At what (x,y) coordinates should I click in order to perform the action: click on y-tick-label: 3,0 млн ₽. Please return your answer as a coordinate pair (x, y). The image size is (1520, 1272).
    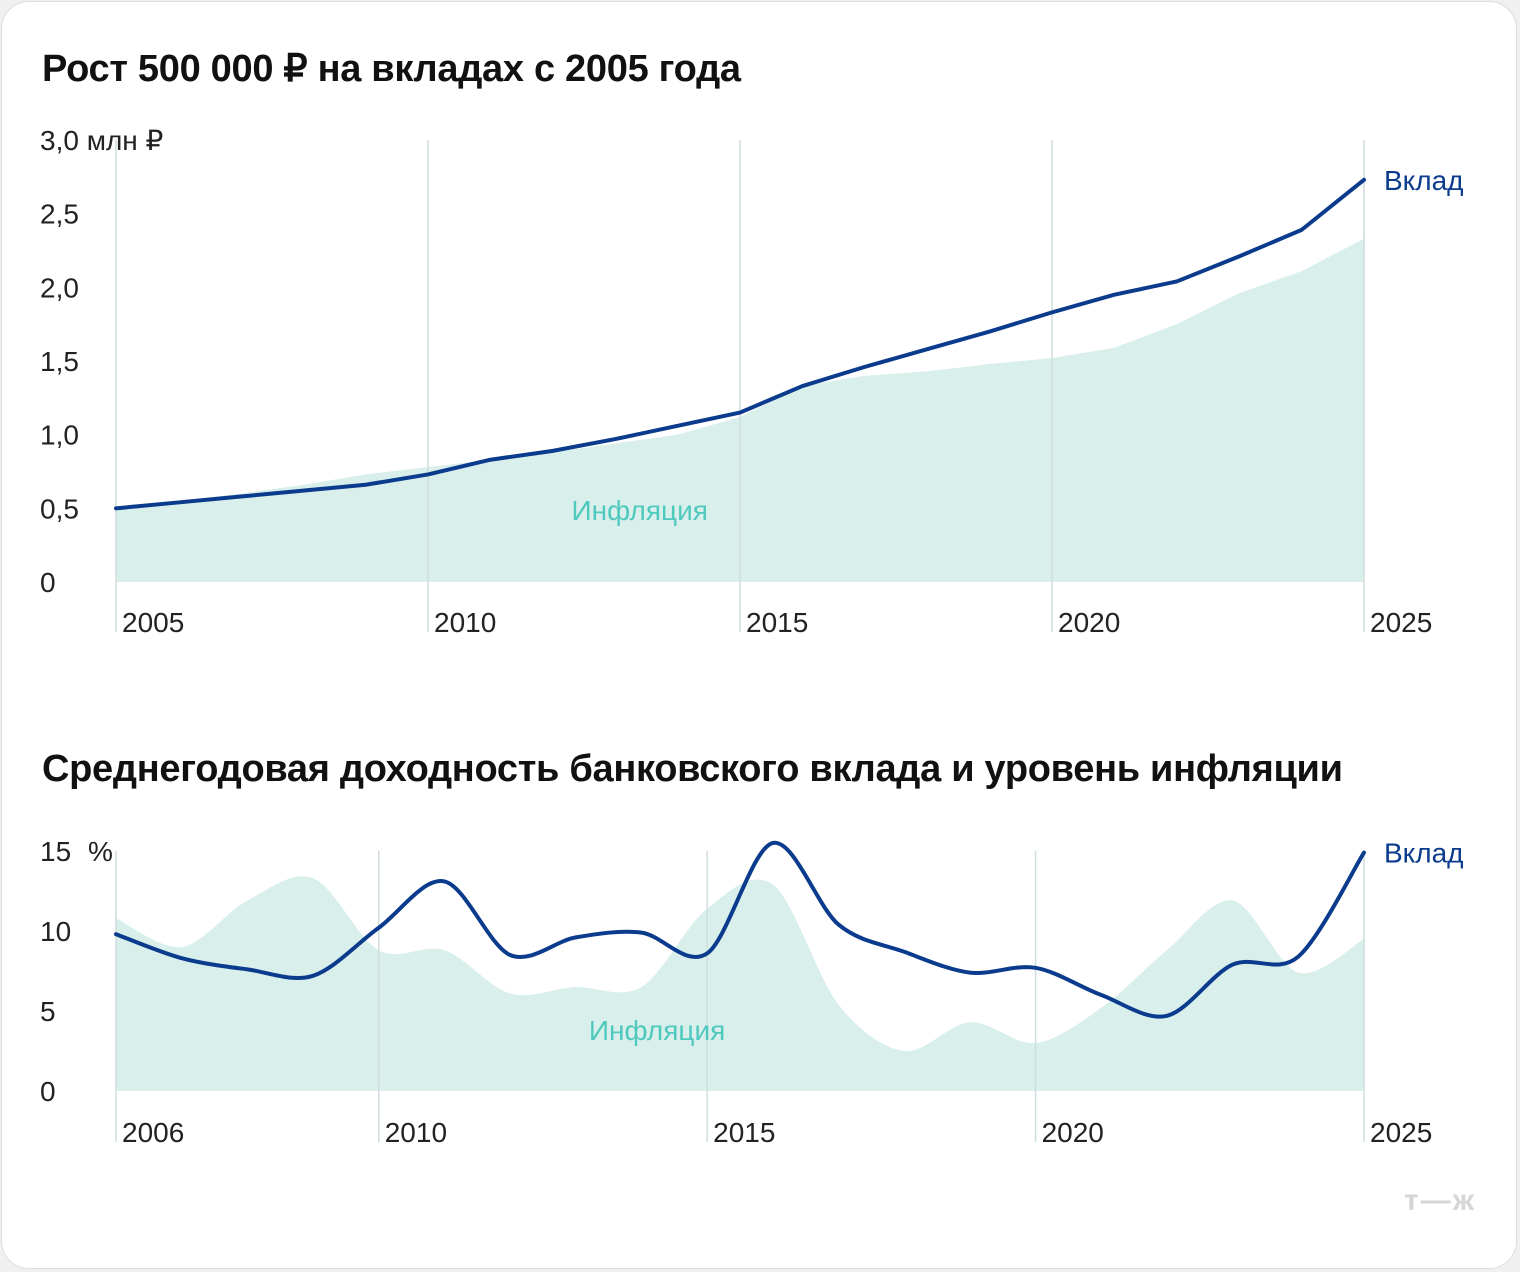
    Looking at the image, I should click on (101, 140).